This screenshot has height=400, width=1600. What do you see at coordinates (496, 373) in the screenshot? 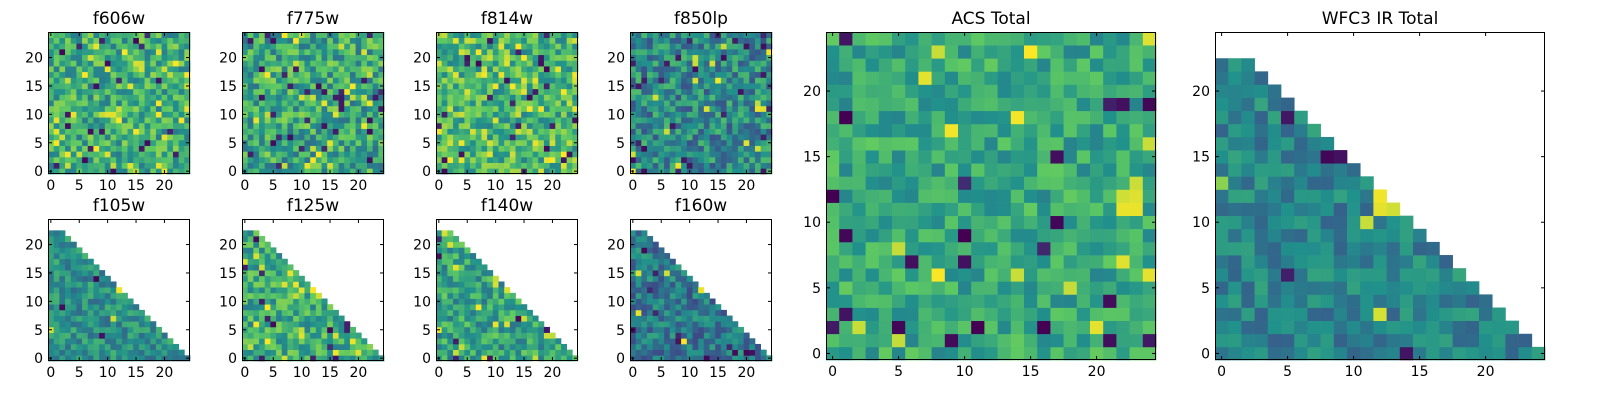
I see `x-tick-label: 10` at bounding box center [496, 373].